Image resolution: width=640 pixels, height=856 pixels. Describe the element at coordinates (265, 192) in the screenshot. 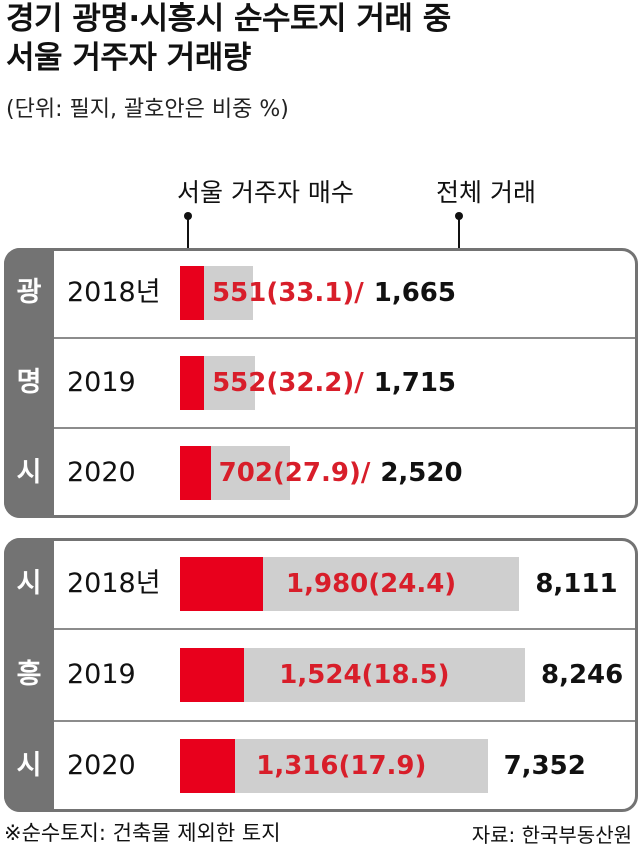

I see `legend-seoul: 서울 거주자 매수` at that location.